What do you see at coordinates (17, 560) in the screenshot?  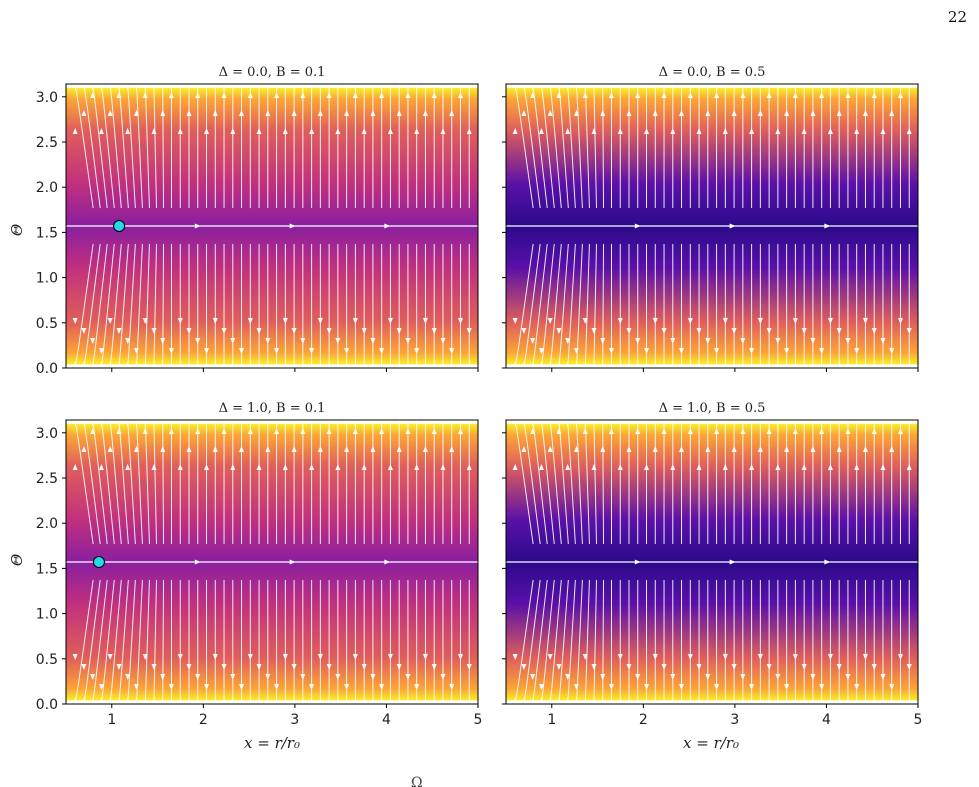 I see `ylabel-bottom: Θ` at bounding box center [17, 560].